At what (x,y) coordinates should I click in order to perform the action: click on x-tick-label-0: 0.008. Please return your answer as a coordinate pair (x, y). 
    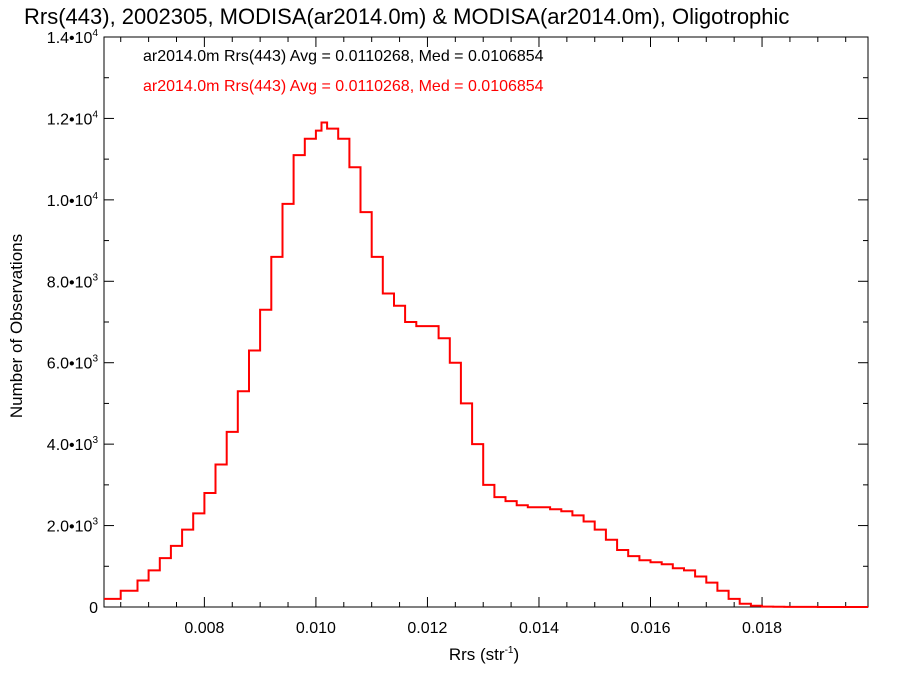
    Looking at the image, I should click on (204, 628).